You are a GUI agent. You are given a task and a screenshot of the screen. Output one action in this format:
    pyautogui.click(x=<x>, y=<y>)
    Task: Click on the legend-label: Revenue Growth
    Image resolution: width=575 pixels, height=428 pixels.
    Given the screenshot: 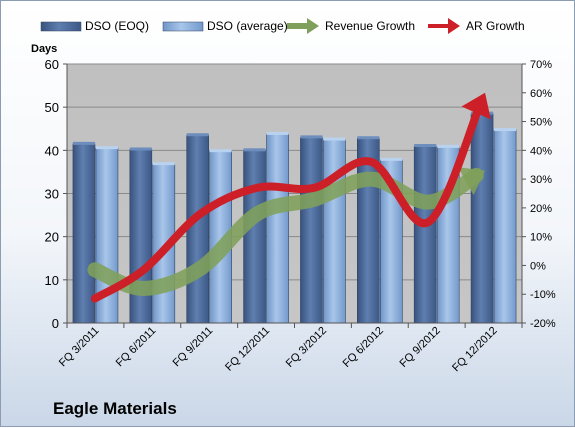 What is the action you would take?
    pyautogui.click(x=370, y=26)
    